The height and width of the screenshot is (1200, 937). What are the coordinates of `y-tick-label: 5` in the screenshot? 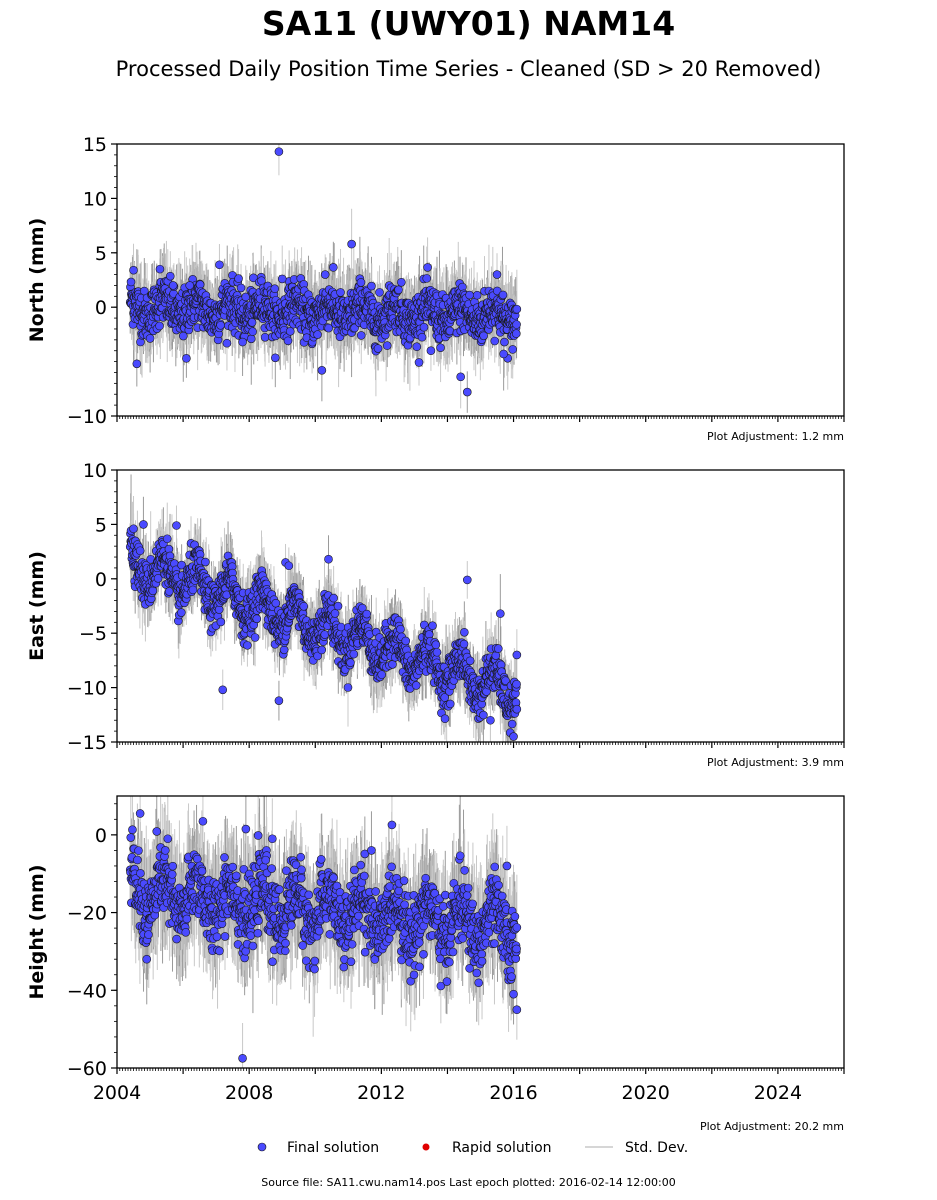 It's located at (101, 254).